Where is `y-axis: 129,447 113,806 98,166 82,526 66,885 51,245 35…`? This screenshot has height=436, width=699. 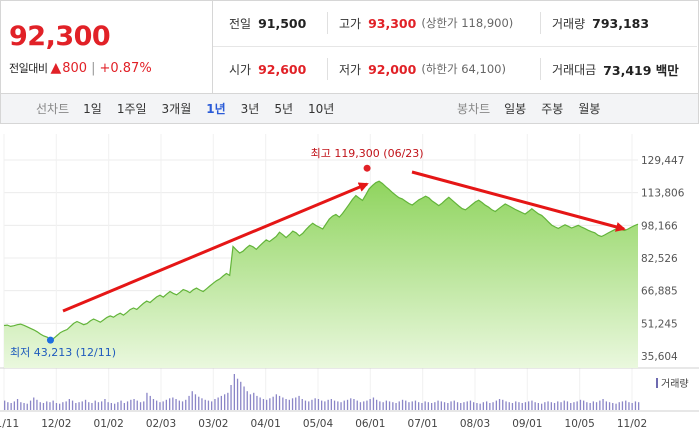
y-axis: 129,447 113,806 98,166 82,526 66,885 51,245 35… is located at coordinates (663, 259).